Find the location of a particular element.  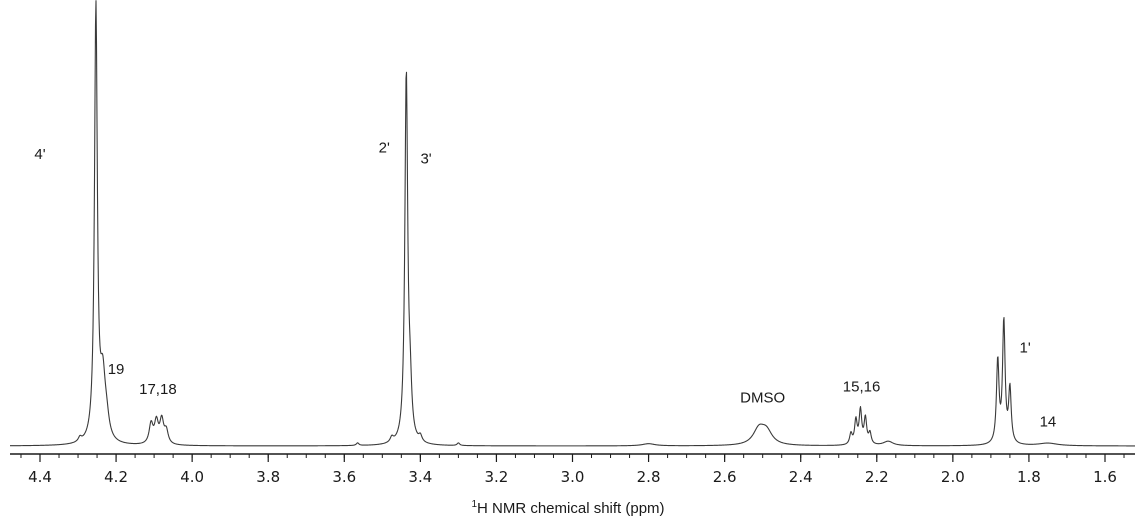

x-axis-title: 1H NMR chemical shift (ppm) is located at coordinates (567, 508).